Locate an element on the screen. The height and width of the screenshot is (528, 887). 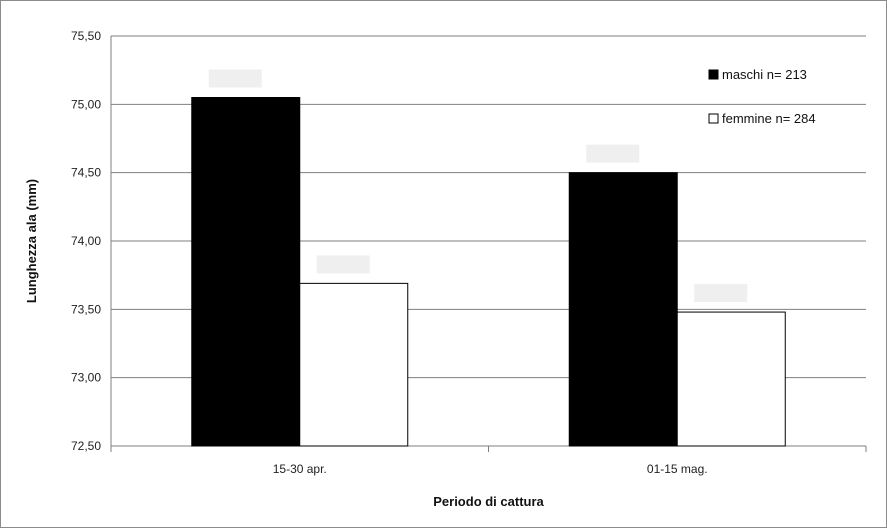
legend-label-femmine: femmine n= 284 is located at coordinates (769, 118).